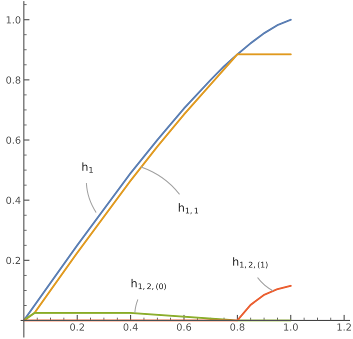 The image size is (353, 339). Describe the element at coordinates (13, 20) in the screenshot. I see `y-tick-label: 1.0` at that location.